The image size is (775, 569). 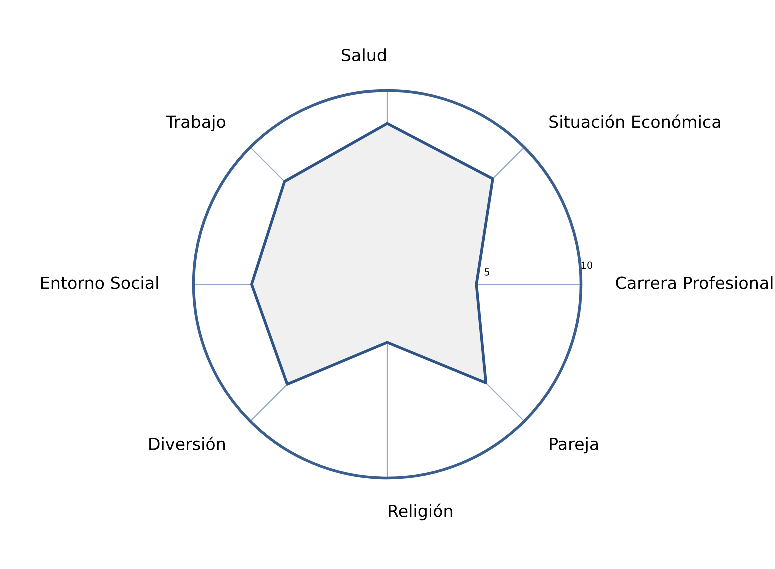 What do you see at coordinates (188, 443) in the screenshot?
I see `spoke-label: Diversión` at bounding box center [188, 443].